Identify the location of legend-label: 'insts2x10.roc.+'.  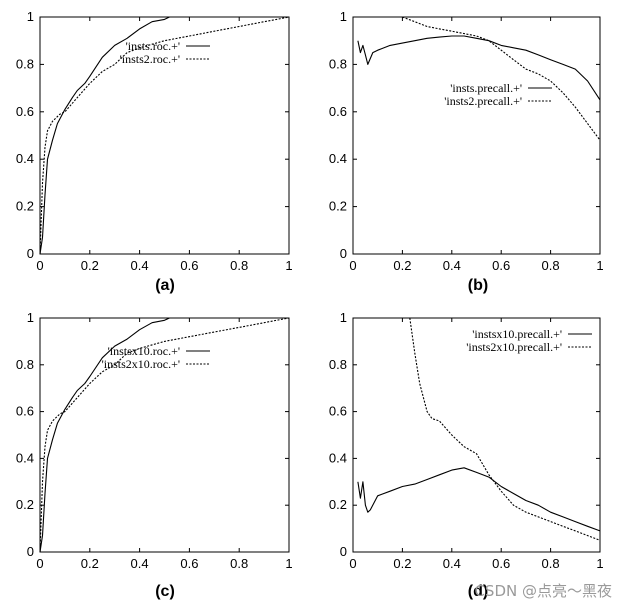
(141, 364).